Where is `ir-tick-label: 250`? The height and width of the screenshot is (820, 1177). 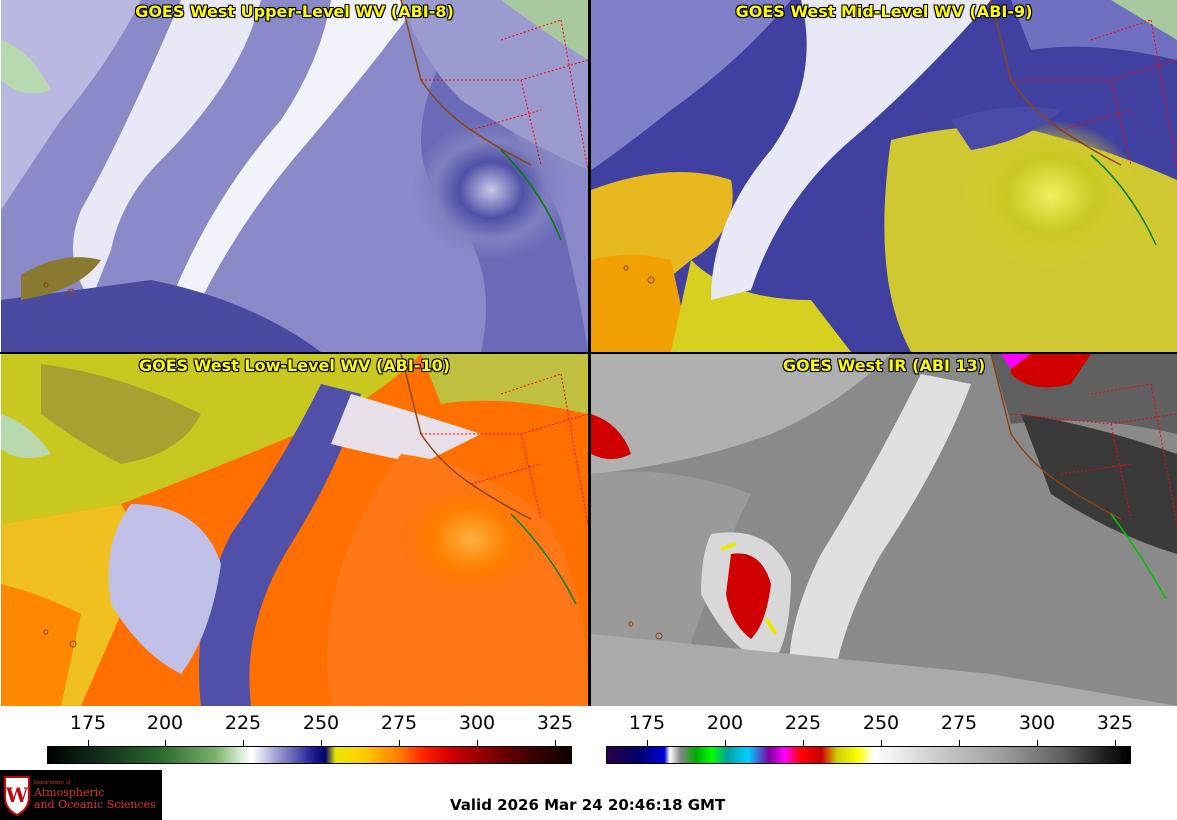
ir-tick-label: 250 is located at coordinates (881, 723).